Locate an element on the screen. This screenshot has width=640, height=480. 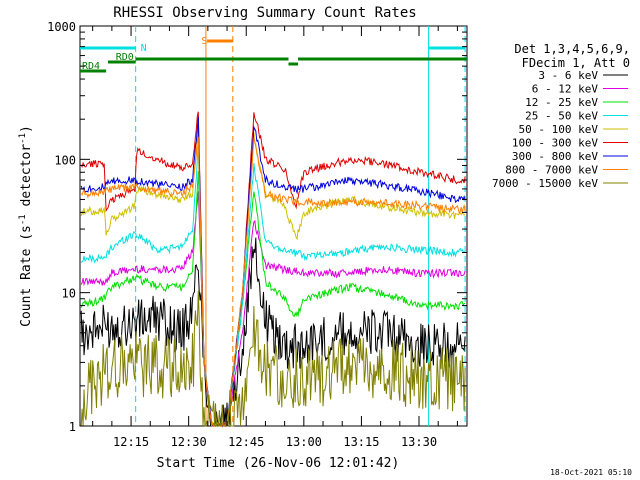
footer-date: 18-Oct-2021 05:10 is located at coordinates (591, 472).